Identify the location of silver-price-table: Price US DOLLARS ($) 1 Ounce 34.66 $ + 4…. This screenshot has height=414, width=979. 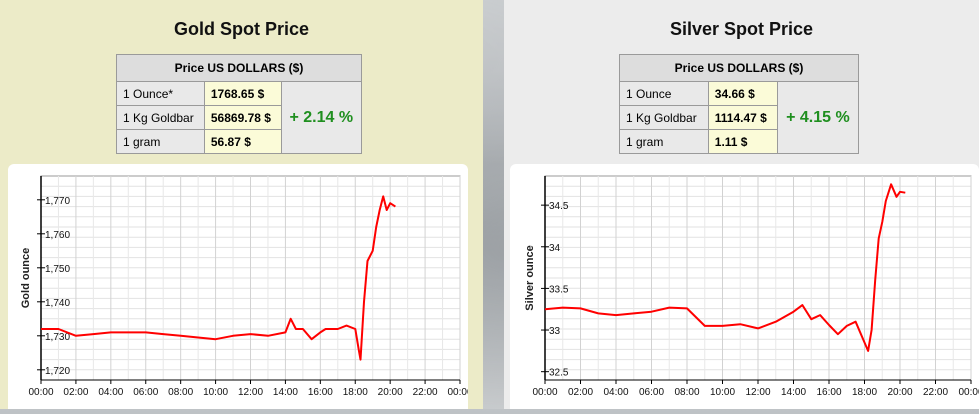
(739, 104).